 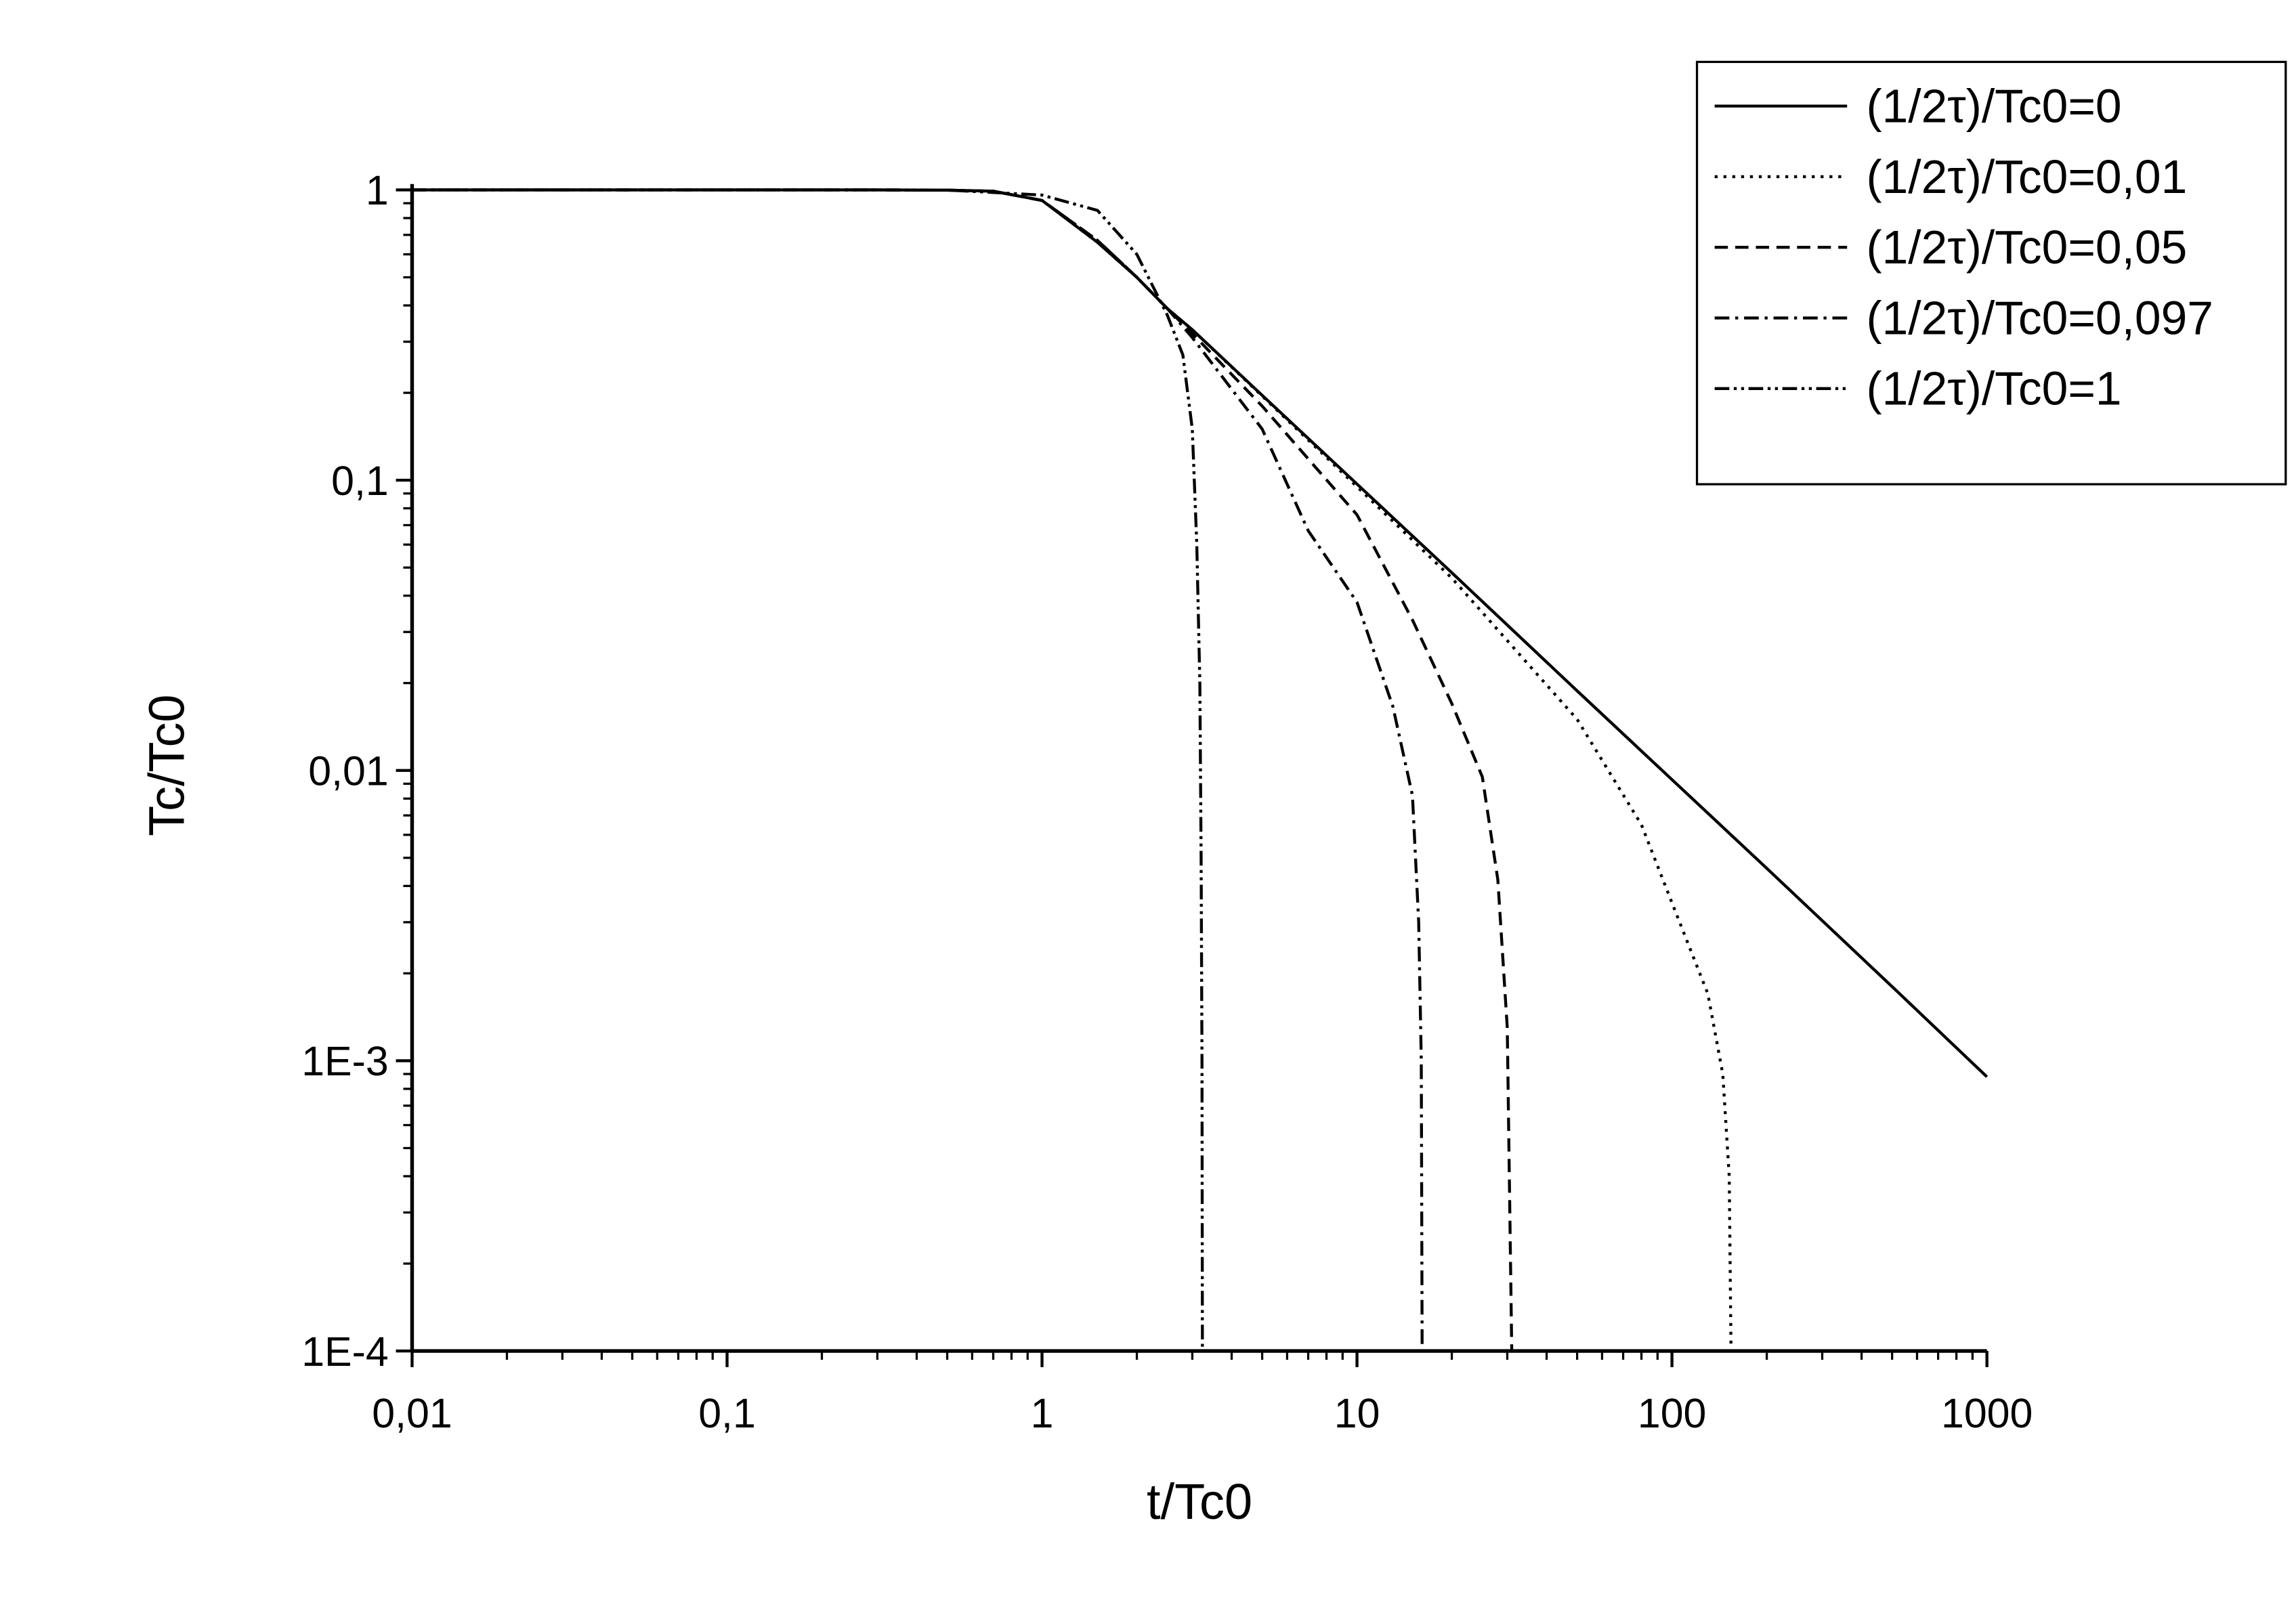 I want to click on y-tick-label: 0,1, so click(x=360, y=481).